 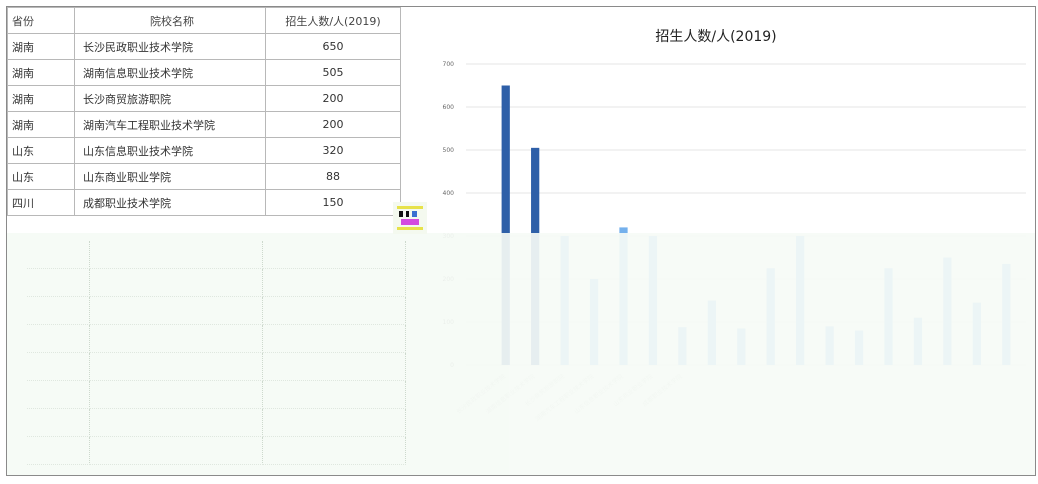 What do you see at coordinates (170, 202) in the screenshot?
I see `cell-school-name: 成都职业技术学院` at bounding box center [170, 202].